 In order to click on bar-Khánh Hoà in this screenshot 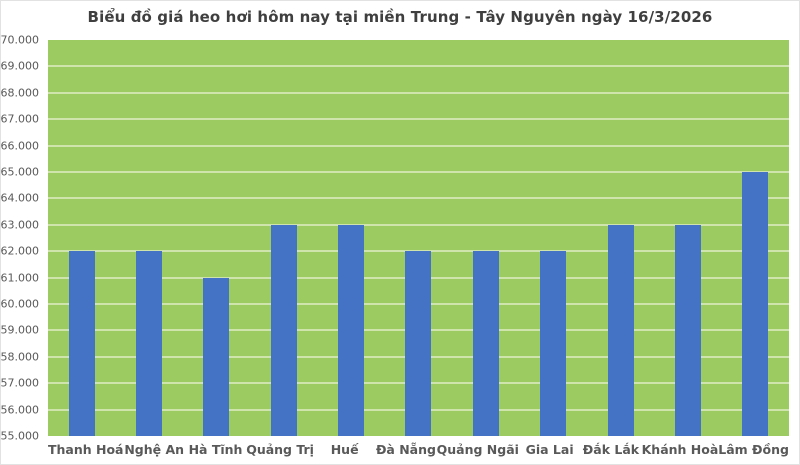, I will do `click(687, 330)`.